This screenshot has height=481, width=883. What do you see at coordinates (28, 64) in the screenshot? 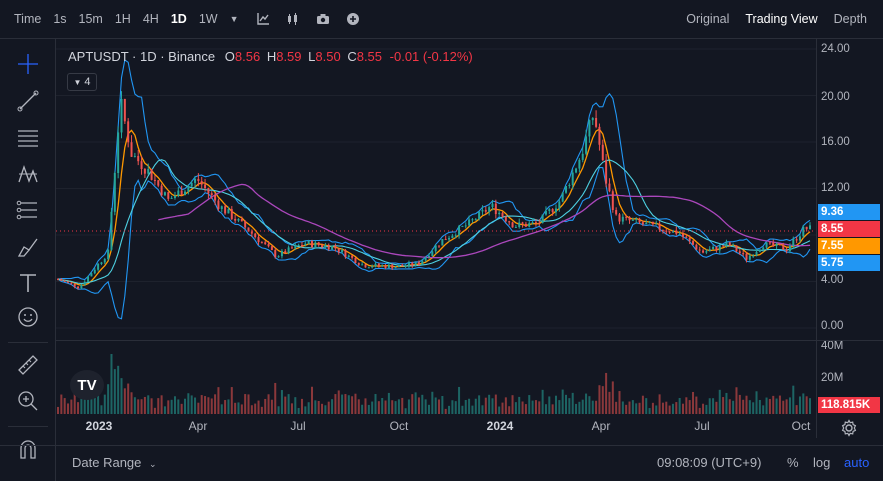
I see `crosshair-icon` at bounding box center [28, 64].